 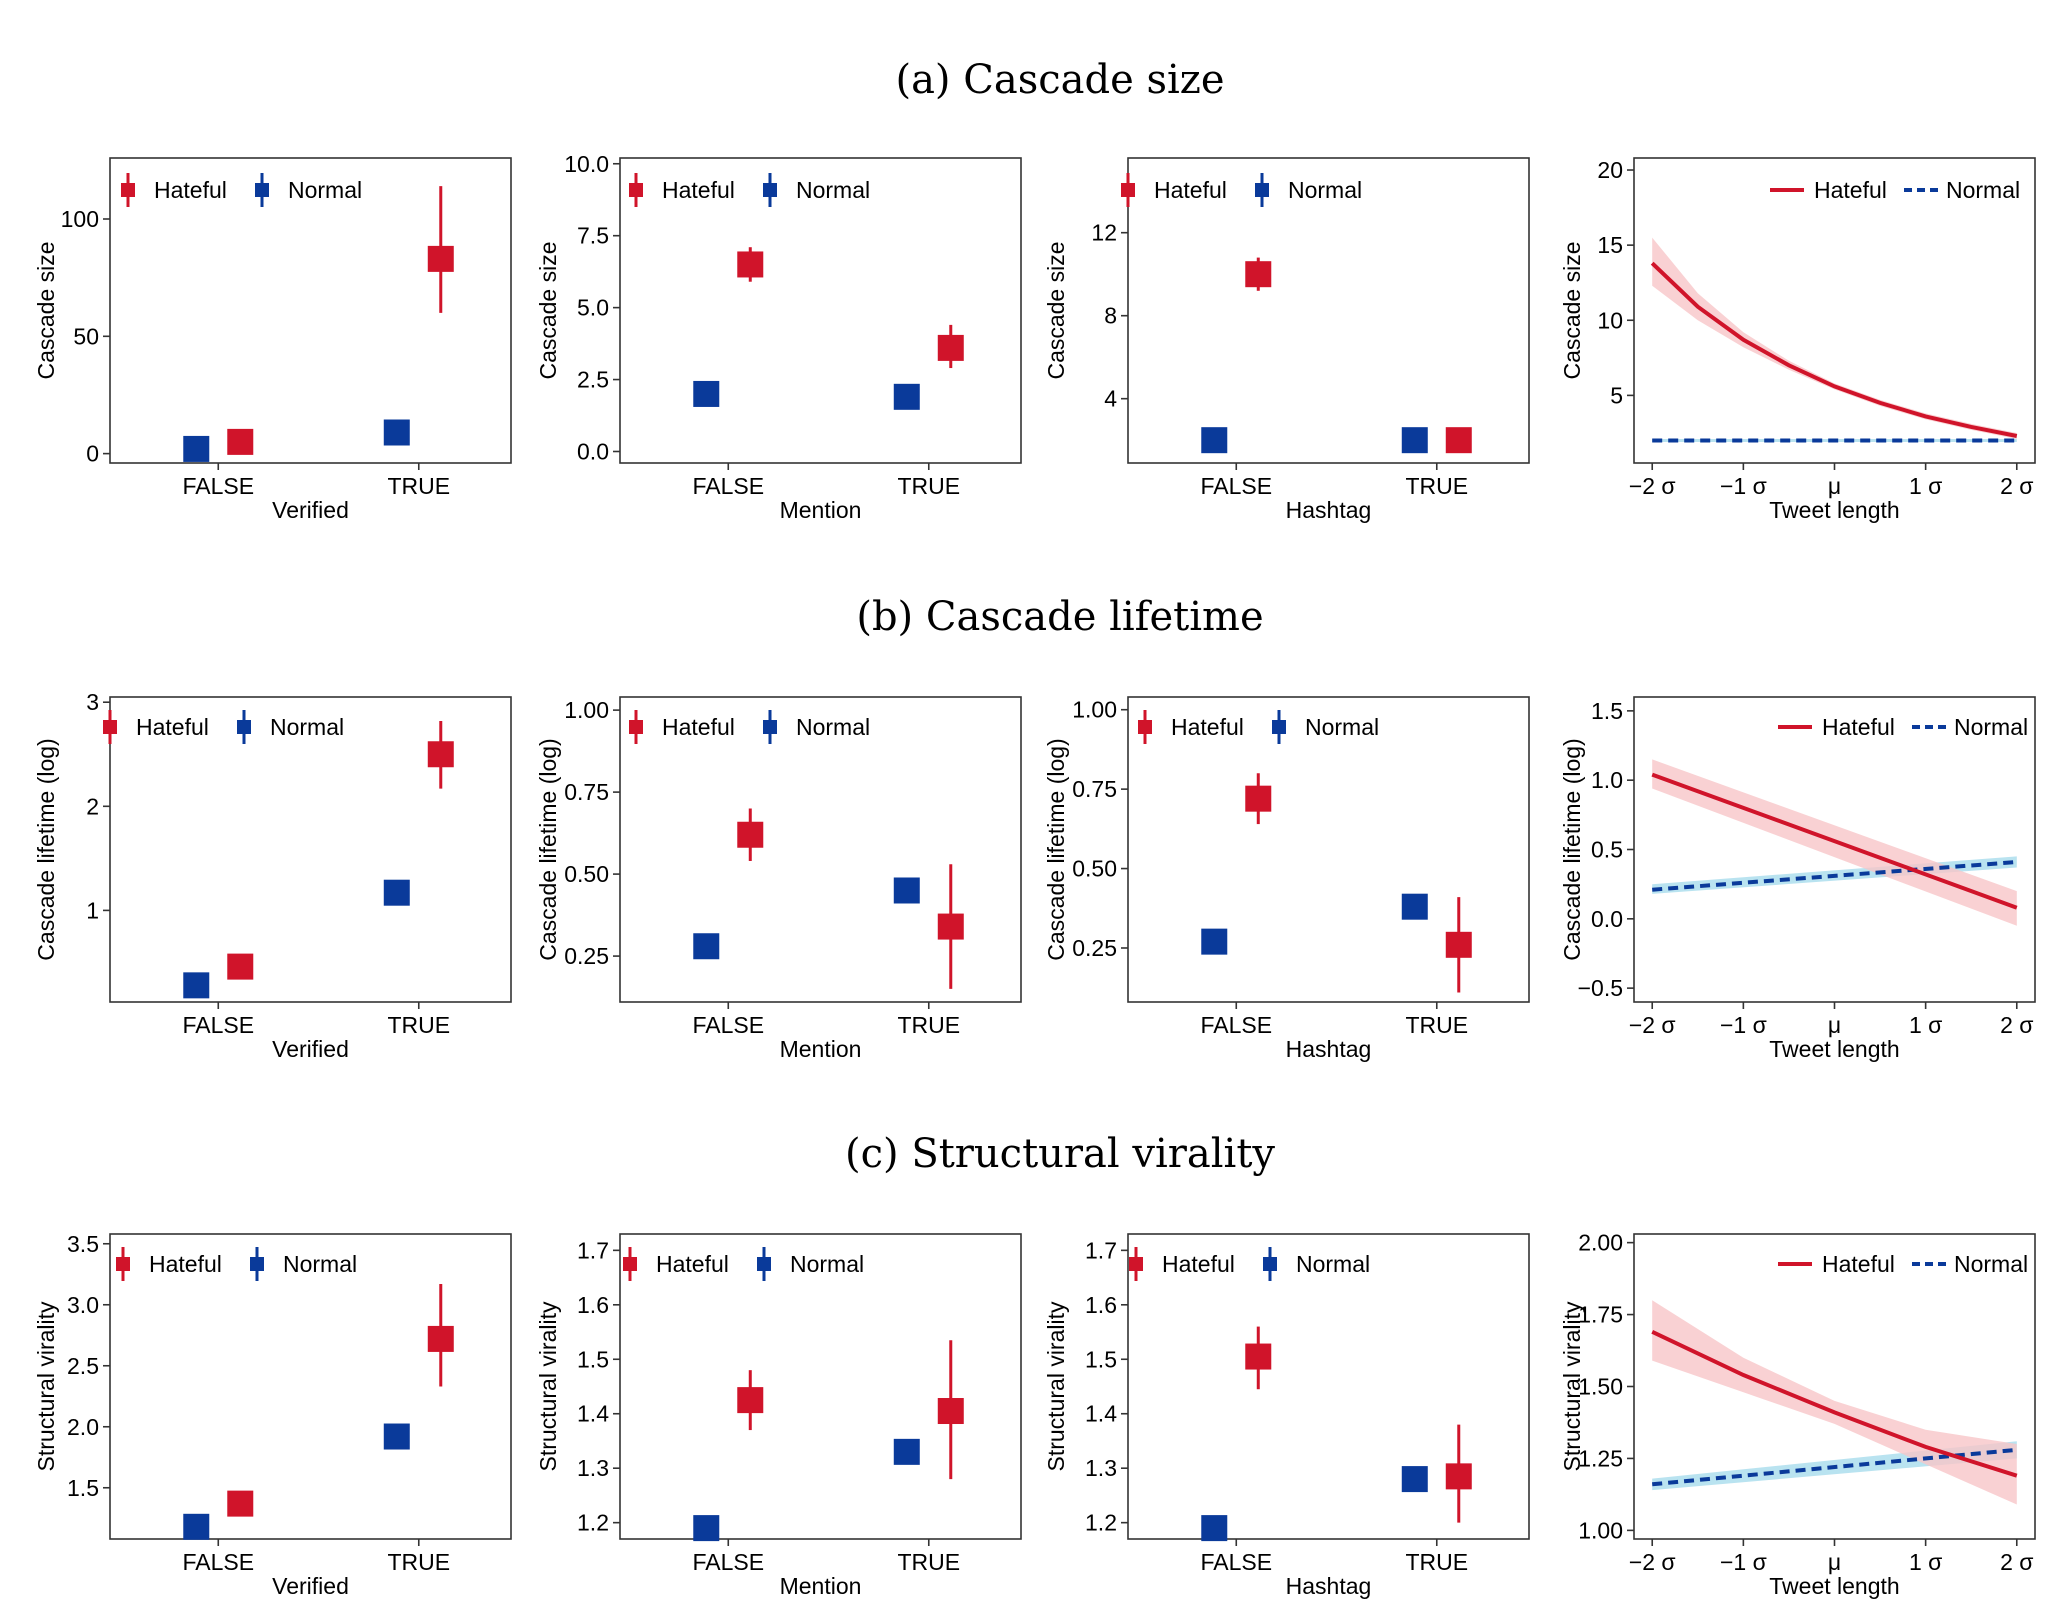 I want to click on hateful-line, so click(x=1834, y=841).